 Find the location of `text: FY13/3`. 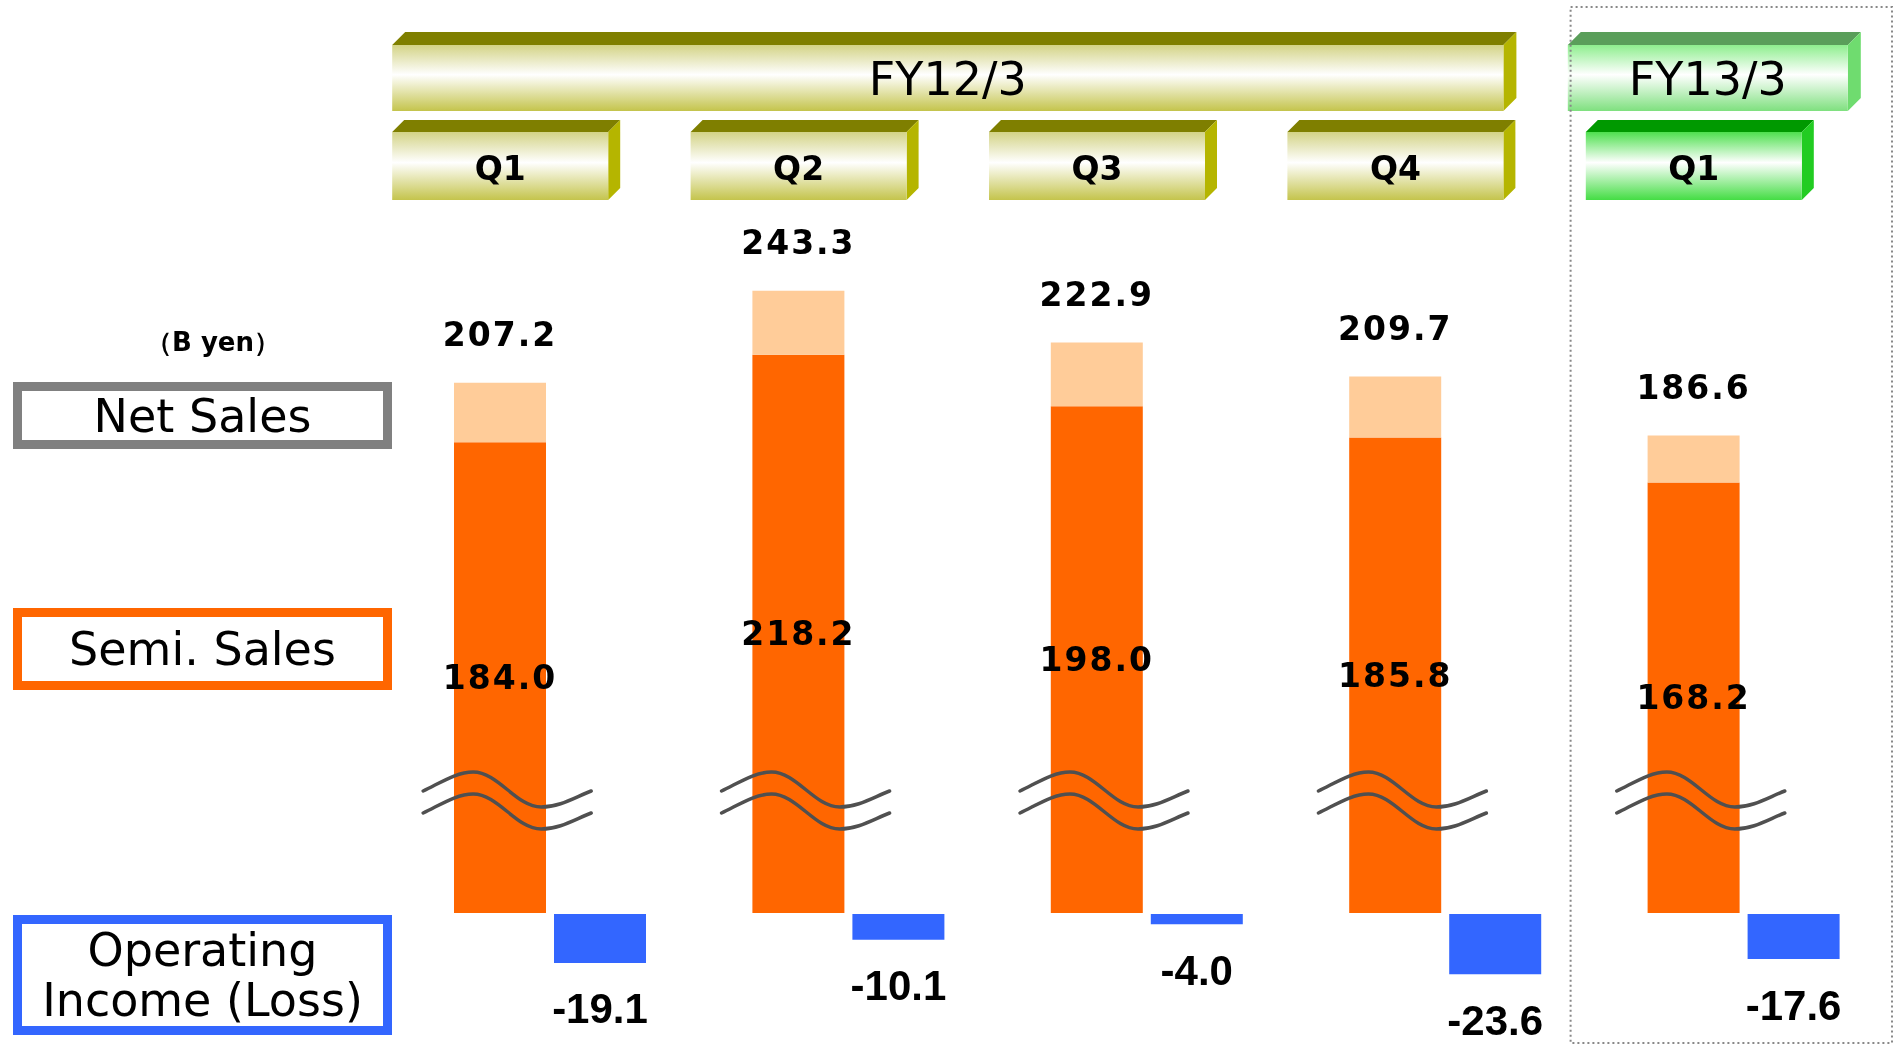

text: FY13/3 is located at coordinates (1707, 79).